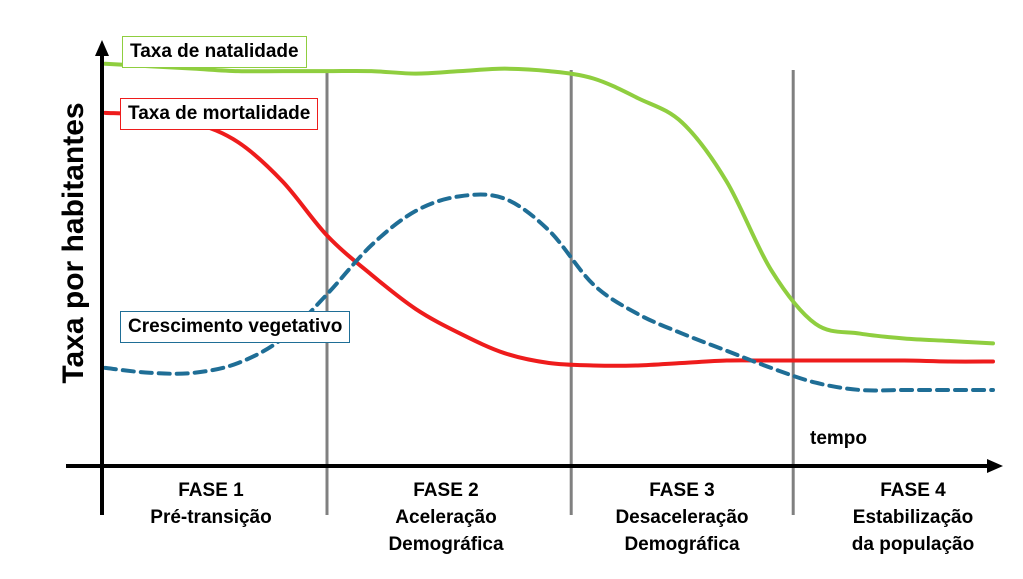 The width and height of the screenshot is (1023, 579). I want to click on phase-4-line1: Estabilização, so click(913, 517).